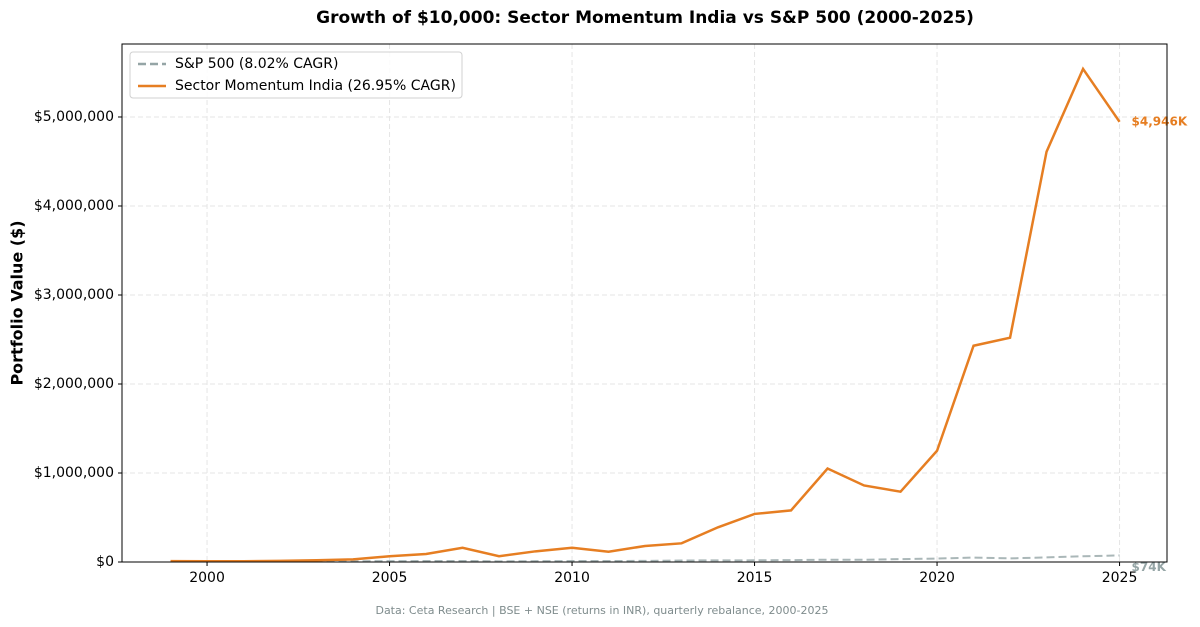 The height and width of the screenshot is (627, 1200). I want to click on series-line, so click(645, 558).